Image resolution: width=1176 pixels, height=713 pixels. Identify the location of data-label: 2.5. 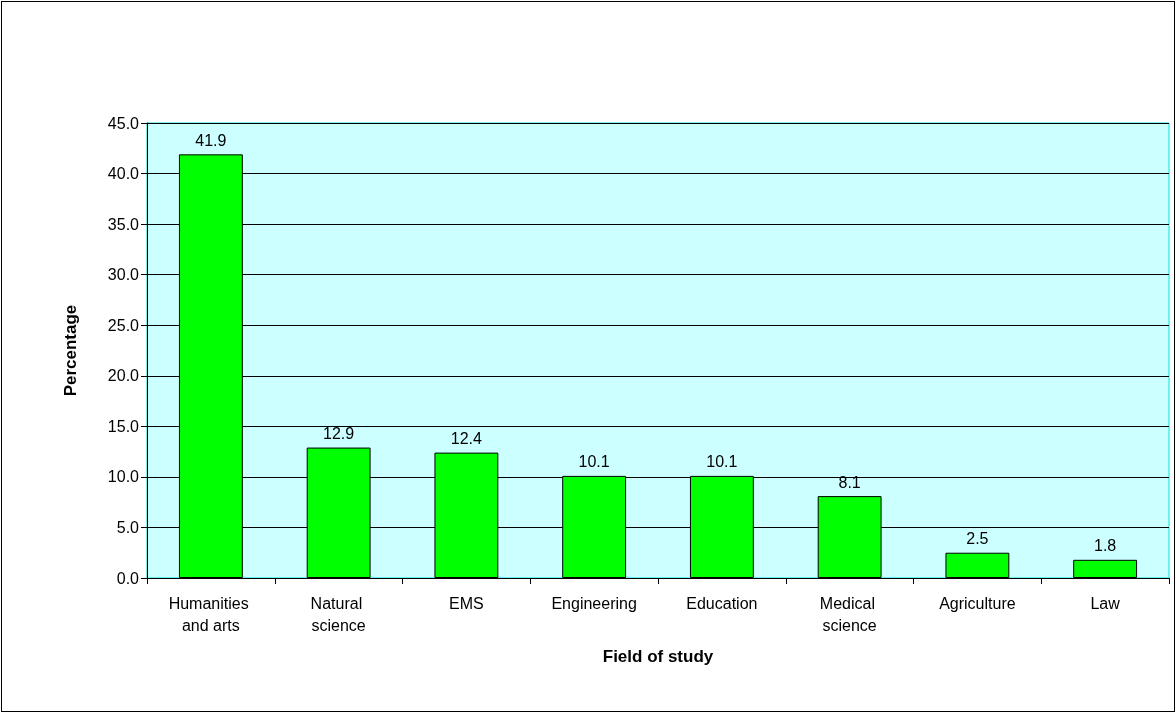
(977, 539).